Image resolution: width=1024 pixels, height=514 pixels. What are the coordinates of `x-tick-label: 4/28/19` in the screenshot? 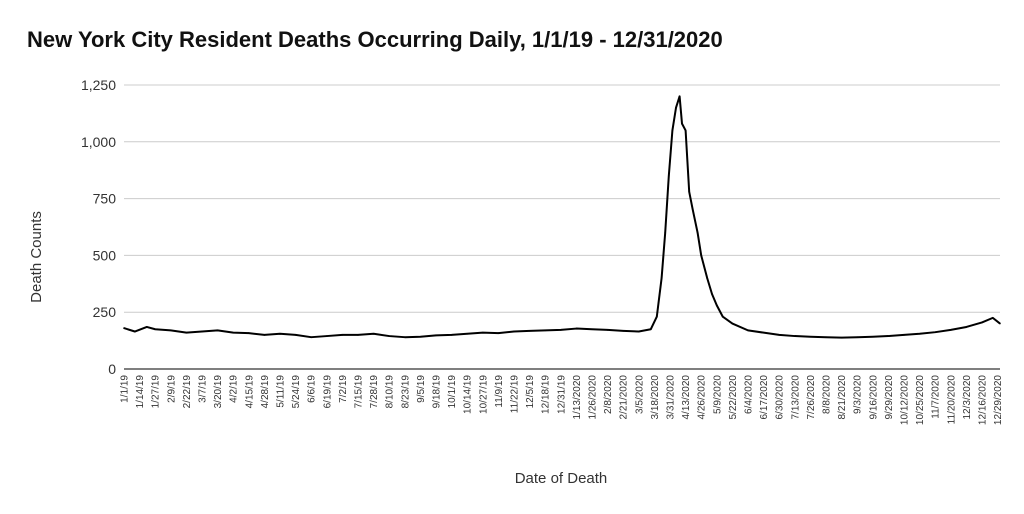 It's located at (265, 392).